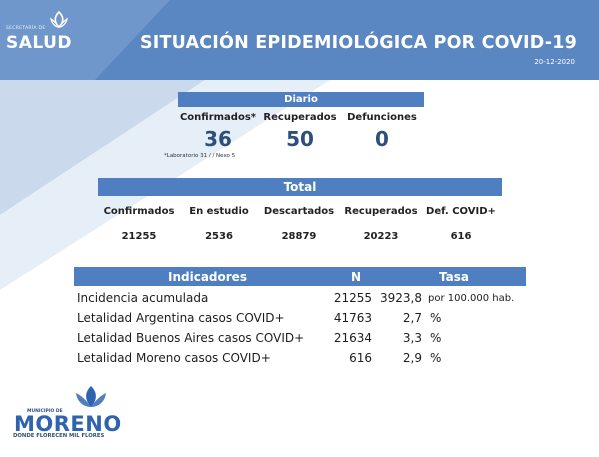 The image size is (599, 457). What do you see at coordinates (352, 298) in the screenshot?
I see `indicador-n: 21255` at bounding box center [352, 298].